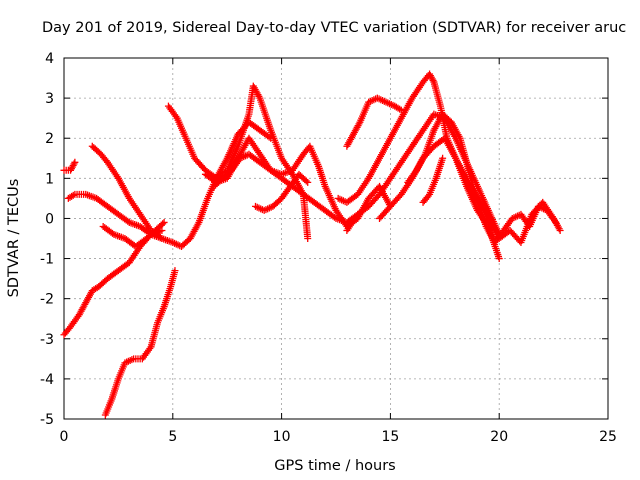 The height and width of the screenshot is (480, 640). What do you see at coordinates (49, 59) in the screenshot?
I see `y-tick-label: 4` at bounding box center [49, 59].